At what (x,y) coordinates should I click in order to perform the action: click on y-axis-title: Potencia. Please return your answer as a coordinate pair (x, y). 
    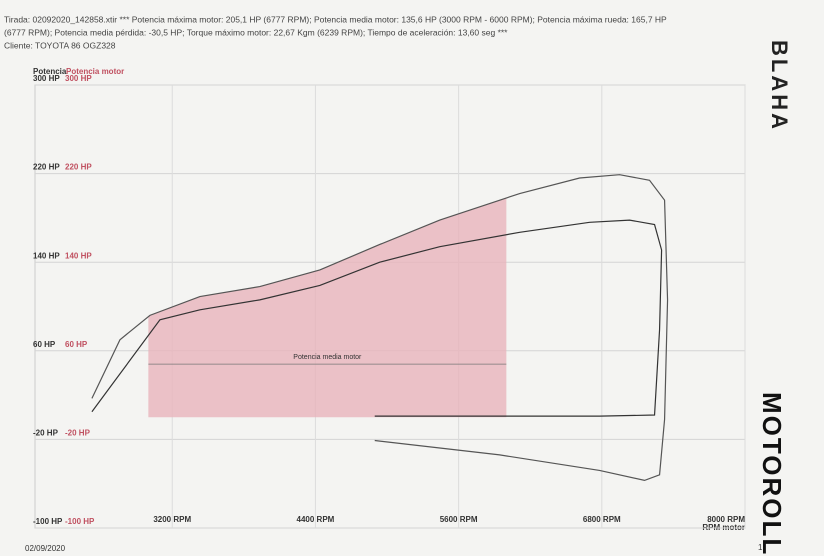
    Looking at the image, I should click on (50, 71).